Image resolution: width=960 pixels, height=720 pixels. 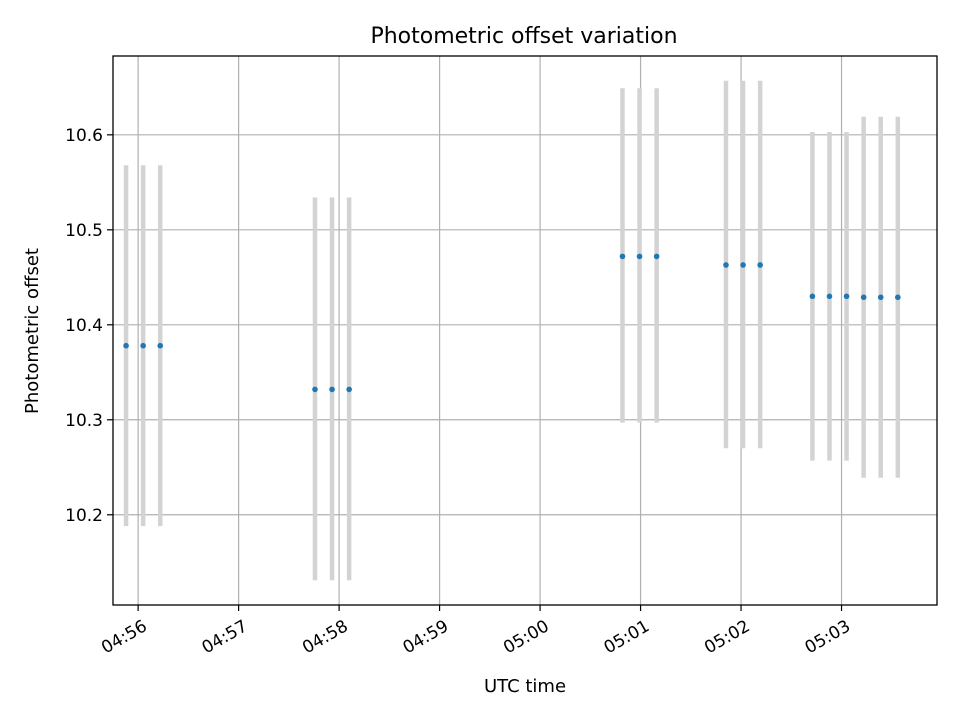 What do you see at coordinates (84, 421) in the screenshot?
I see `y-tick-label: 10.3` at bounding box center [84, 421].